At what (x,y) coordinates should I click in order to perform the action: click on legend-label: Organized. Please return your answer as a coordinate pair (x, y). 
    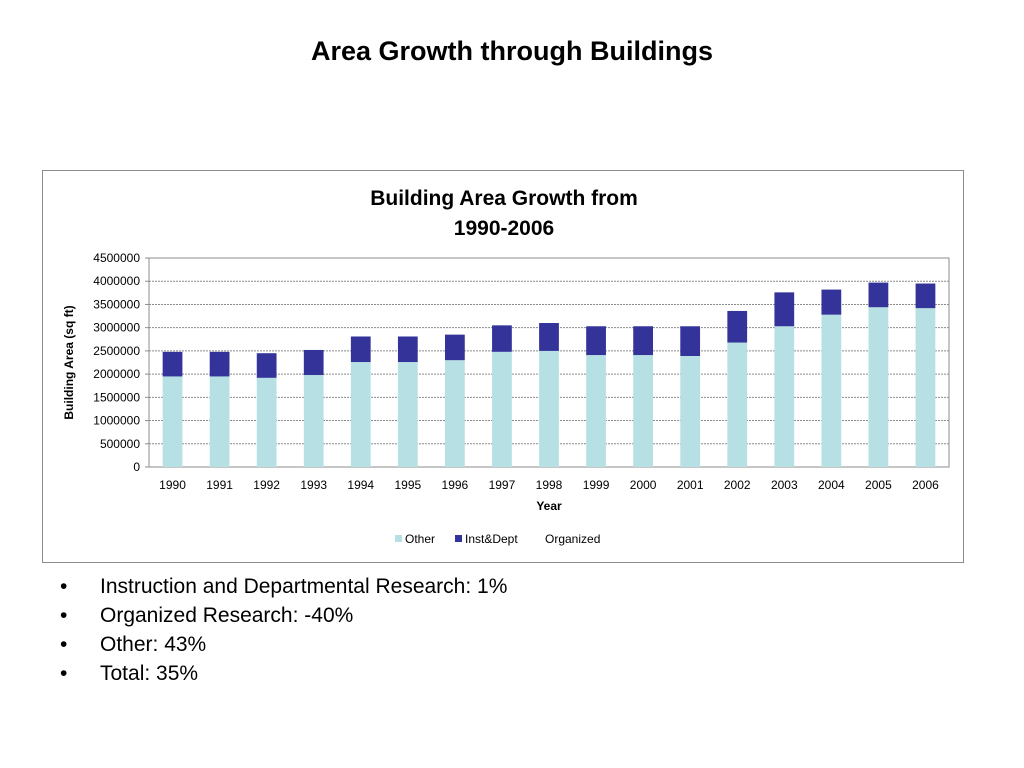
    Looking at the image, I should click on (572, 539).